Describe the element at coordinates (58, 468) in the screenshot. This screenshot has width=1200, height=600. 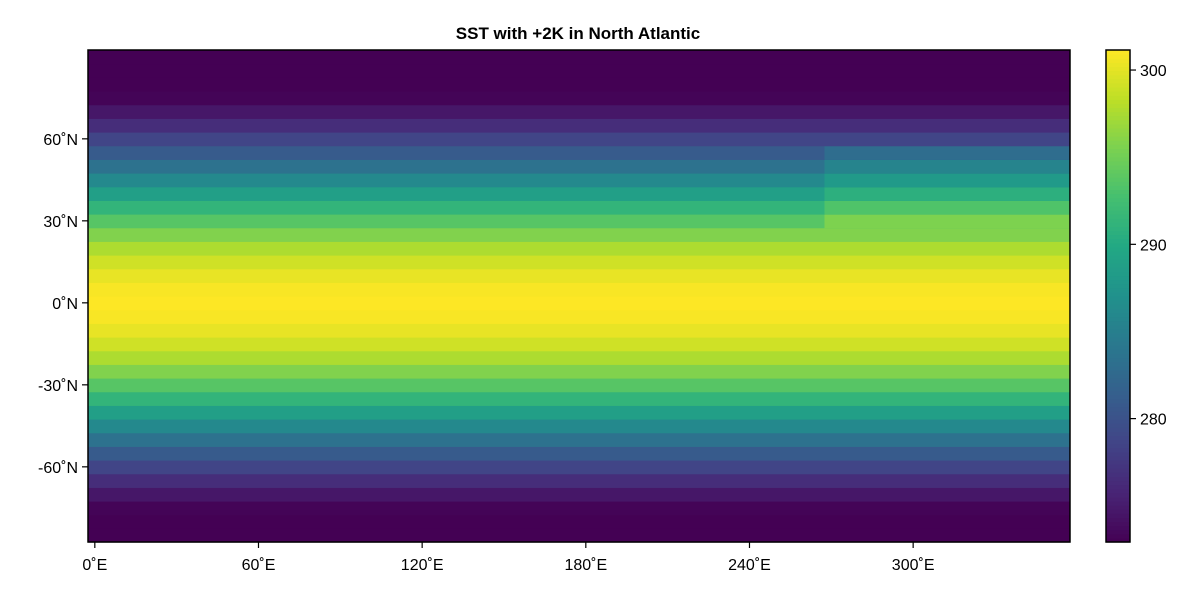
I see `y-tick-label: -60˚N` at that location.